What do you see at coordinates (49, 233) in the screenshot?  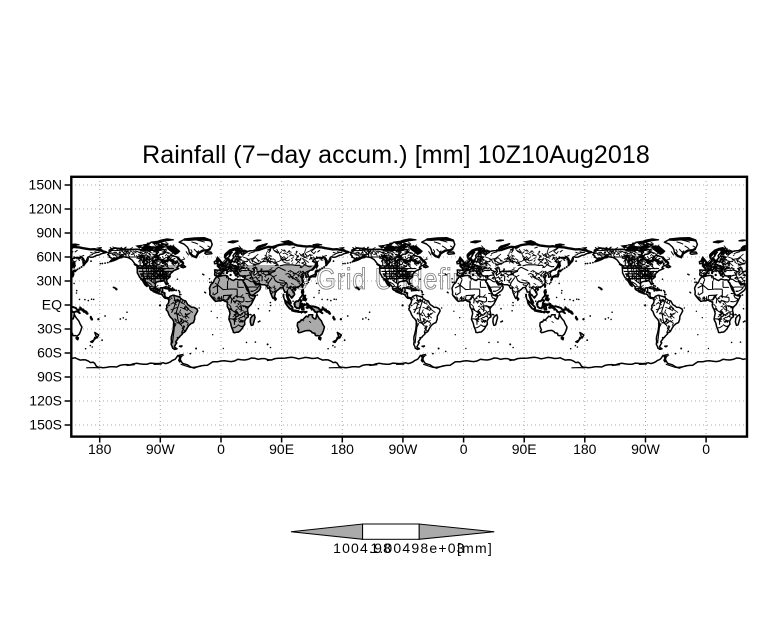 I see `svg-text: 90N` at bounding box center [49, 233].